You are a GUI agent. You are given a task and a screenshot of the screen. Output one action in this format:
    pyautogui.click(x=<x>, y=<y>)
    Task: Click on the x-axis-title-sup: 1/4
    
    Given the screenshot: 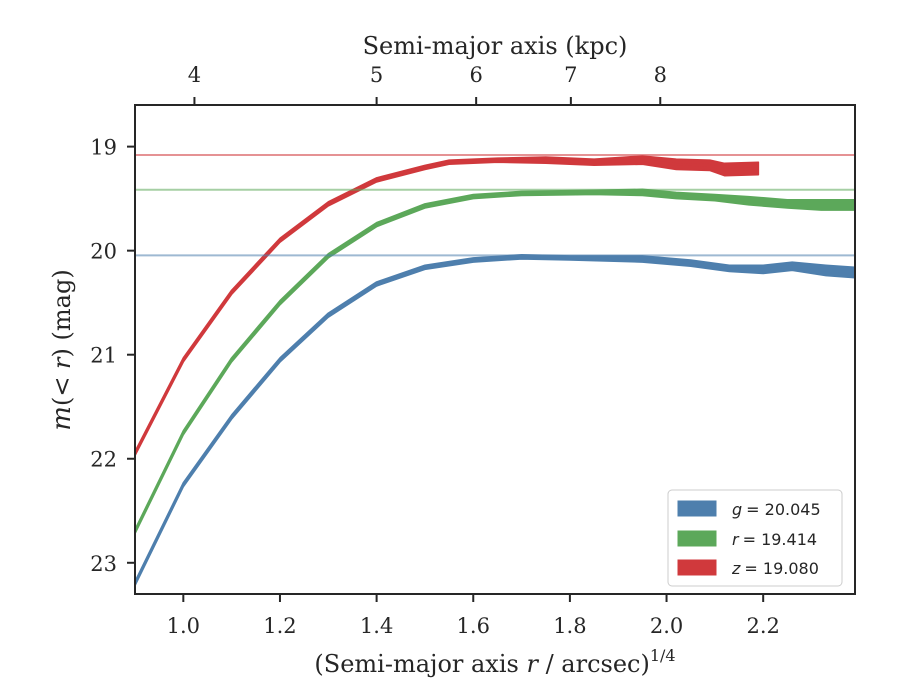 What is the action you would take?
    pyautogui.click(x=663, y=655)
    